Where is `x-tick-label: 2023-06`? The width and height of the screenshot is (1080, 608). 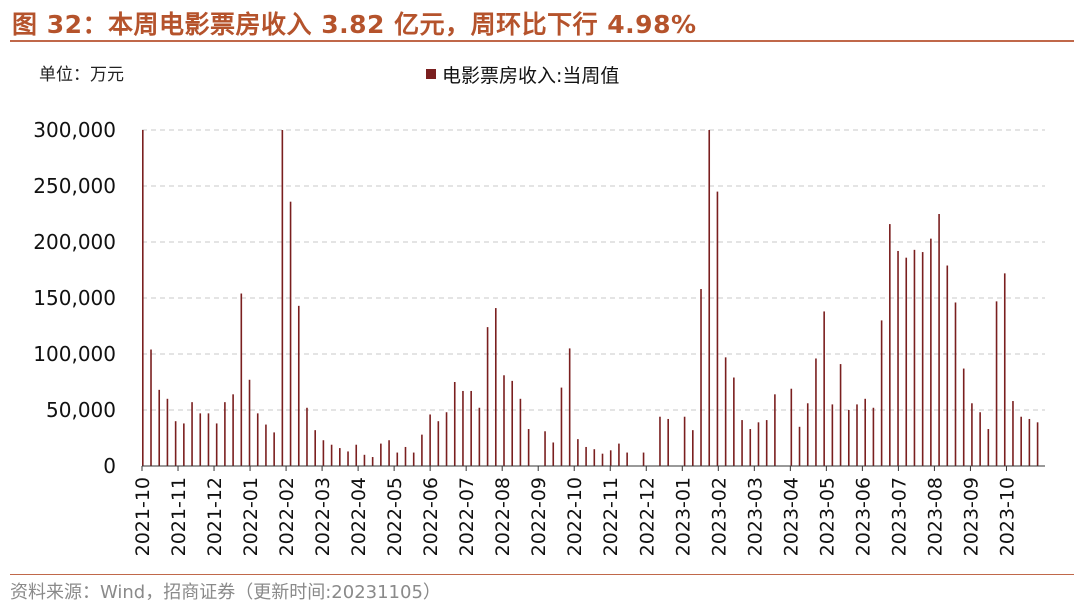
x-tick-label: 2023-06 is located at coordinates (863, 516).